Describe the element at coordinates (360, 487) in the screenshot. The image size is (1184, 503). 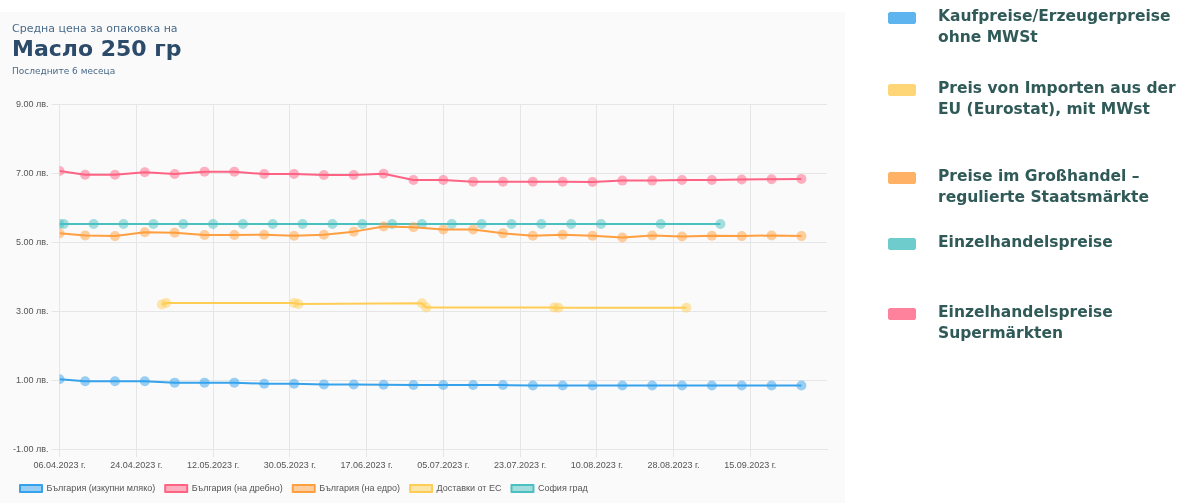
I see `legend-label: България (на едро)` at that location.